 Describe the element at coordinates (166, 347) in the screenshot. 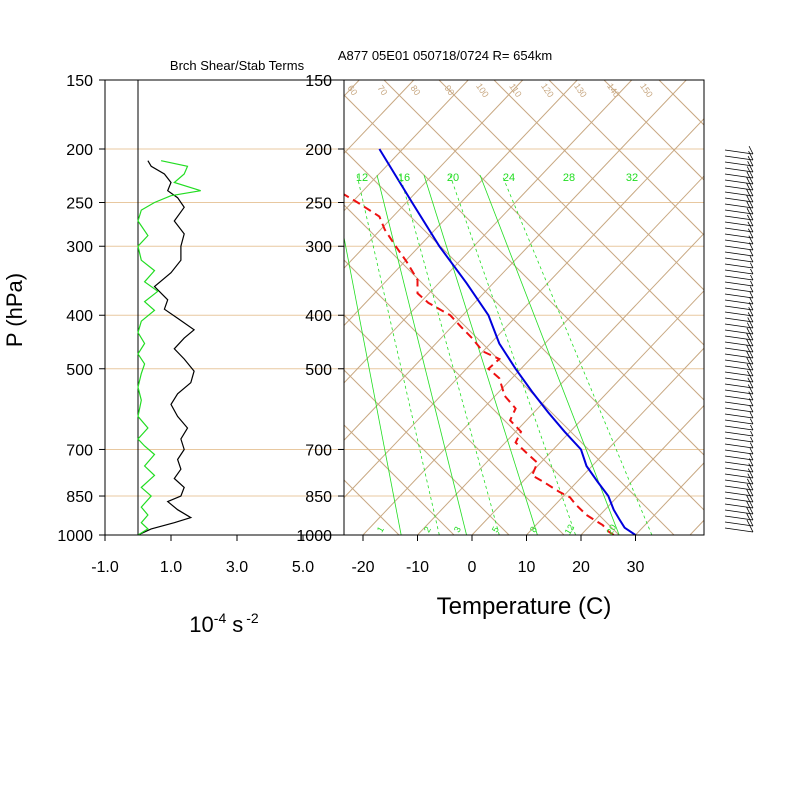

I see `black-profile-line` at that location.